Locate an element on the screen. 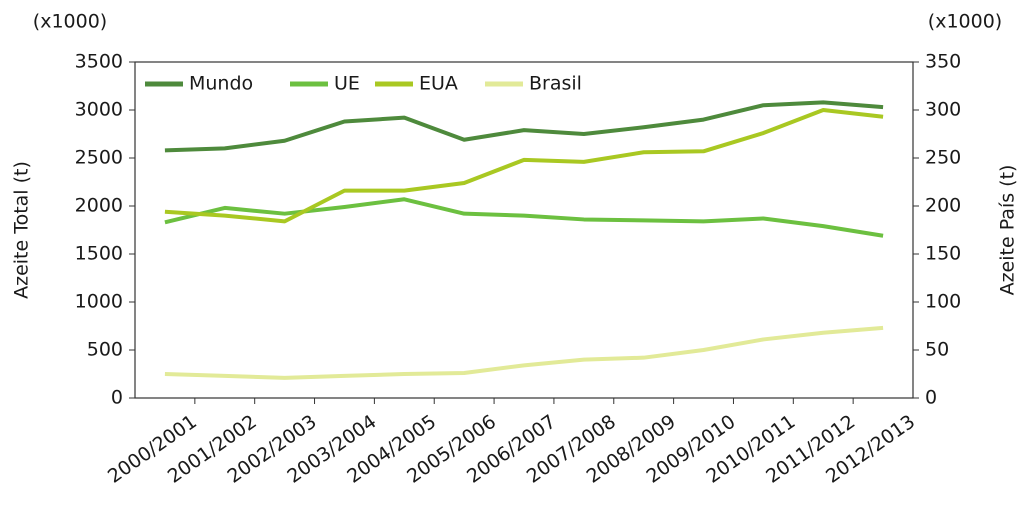 This screenshot has height=518, width=1024. y2-tick-label: 0 is located at coordinates (931, 398).